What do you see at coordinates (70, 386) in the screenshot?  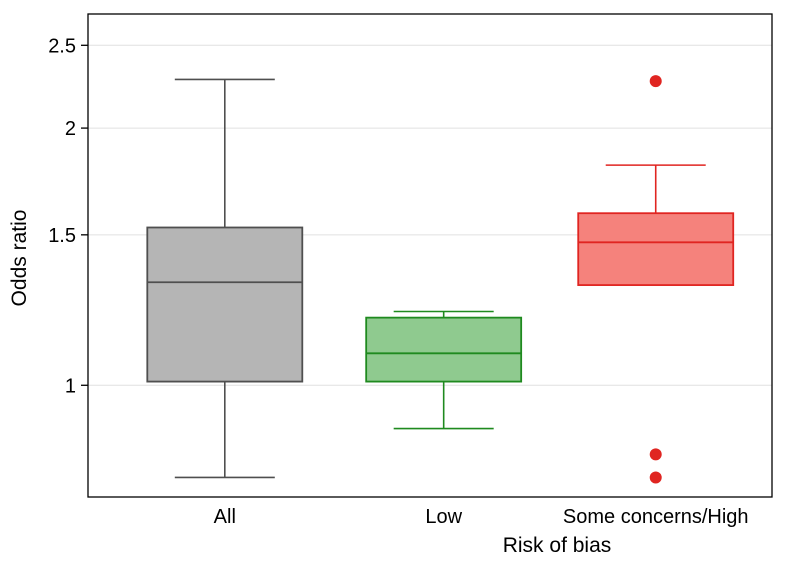 I see `y-tick-label: 1` at bounding box center [70, 386].